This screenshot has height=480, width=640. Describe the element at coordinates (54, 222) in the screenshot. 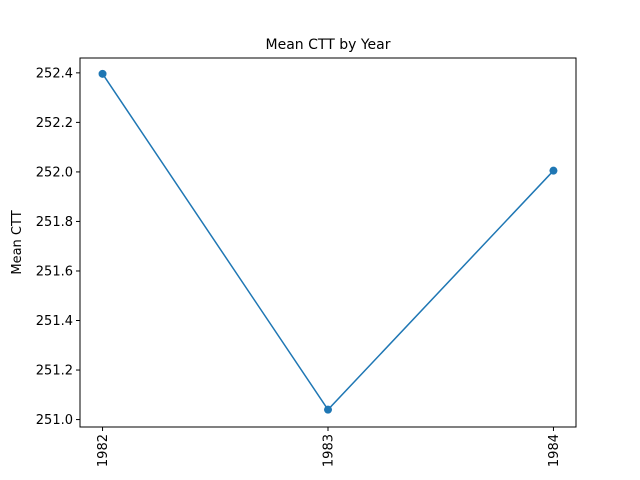

I see `y-tick-label: 251.8` at that location.